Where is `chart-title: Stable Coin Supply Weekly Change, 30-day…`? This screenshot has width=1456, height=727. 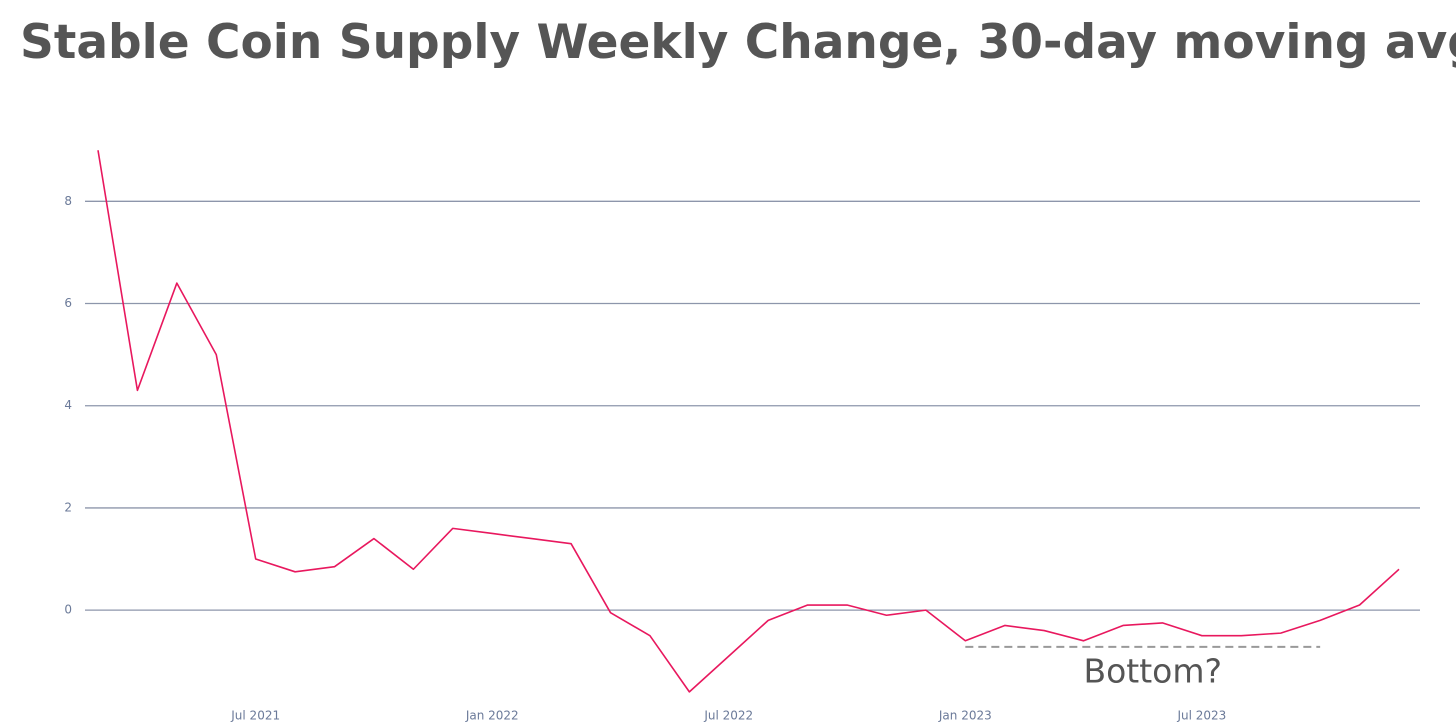
chart-title: Stable Coin Supply Weekly Change, 30-day… is located at coordinates (738, 42).